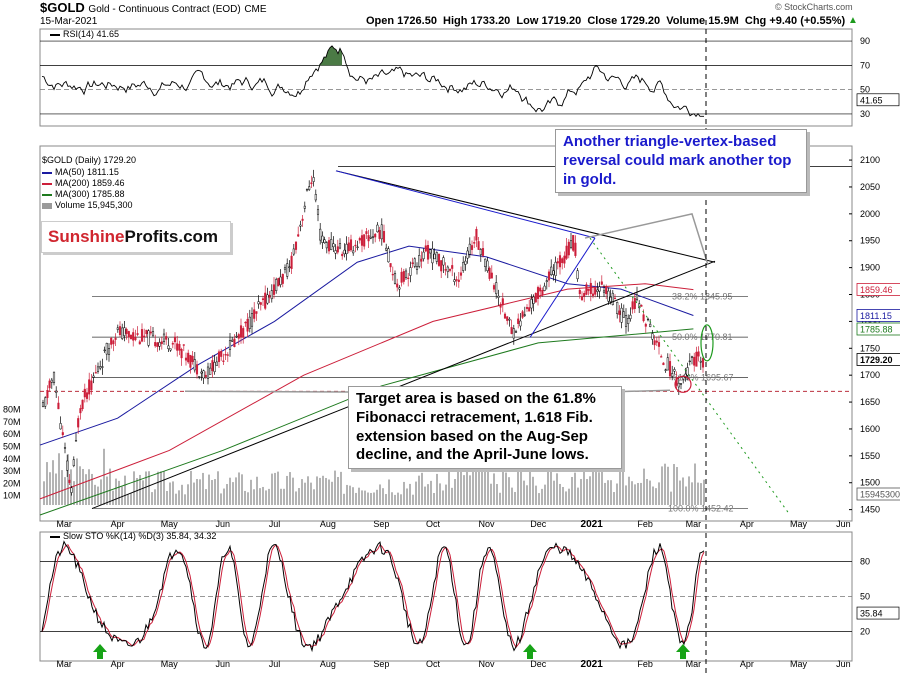  I want to click on legend-ma200: MA(200) 1859.46, so click(83, 183).